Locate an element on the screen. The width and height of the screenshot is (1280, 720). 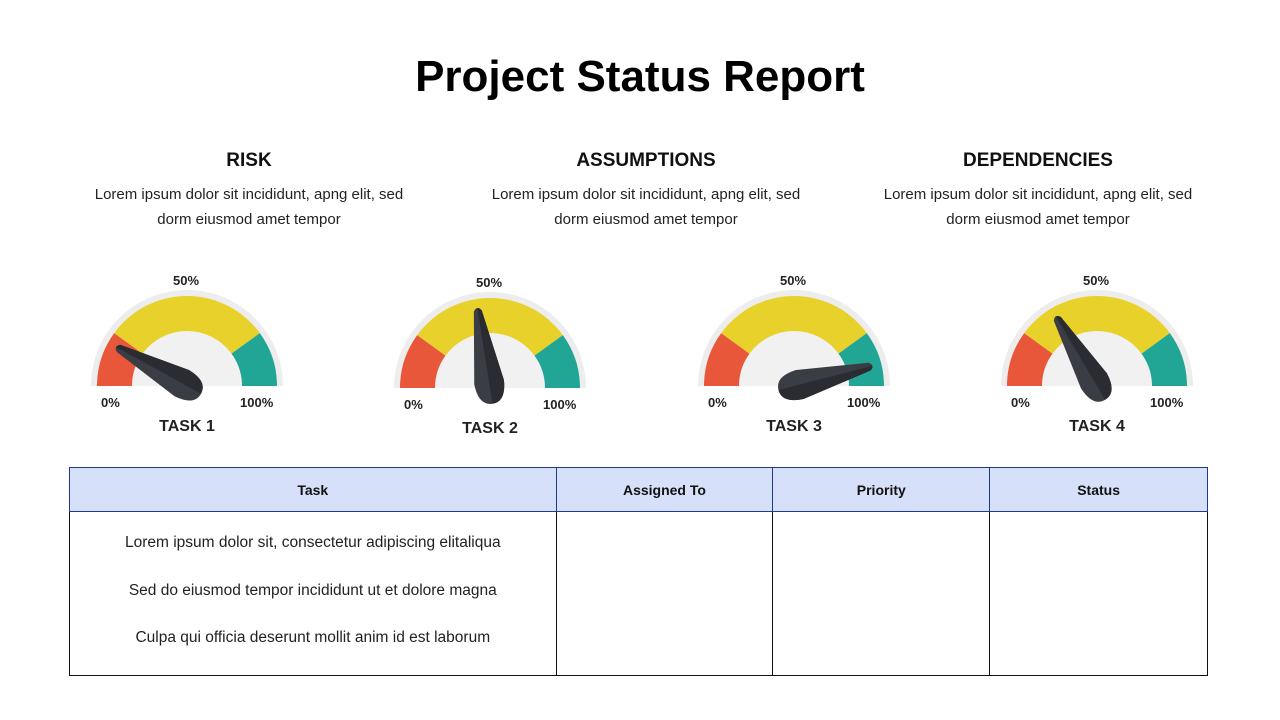
gauge-needle is located at coordinates (159, 372).